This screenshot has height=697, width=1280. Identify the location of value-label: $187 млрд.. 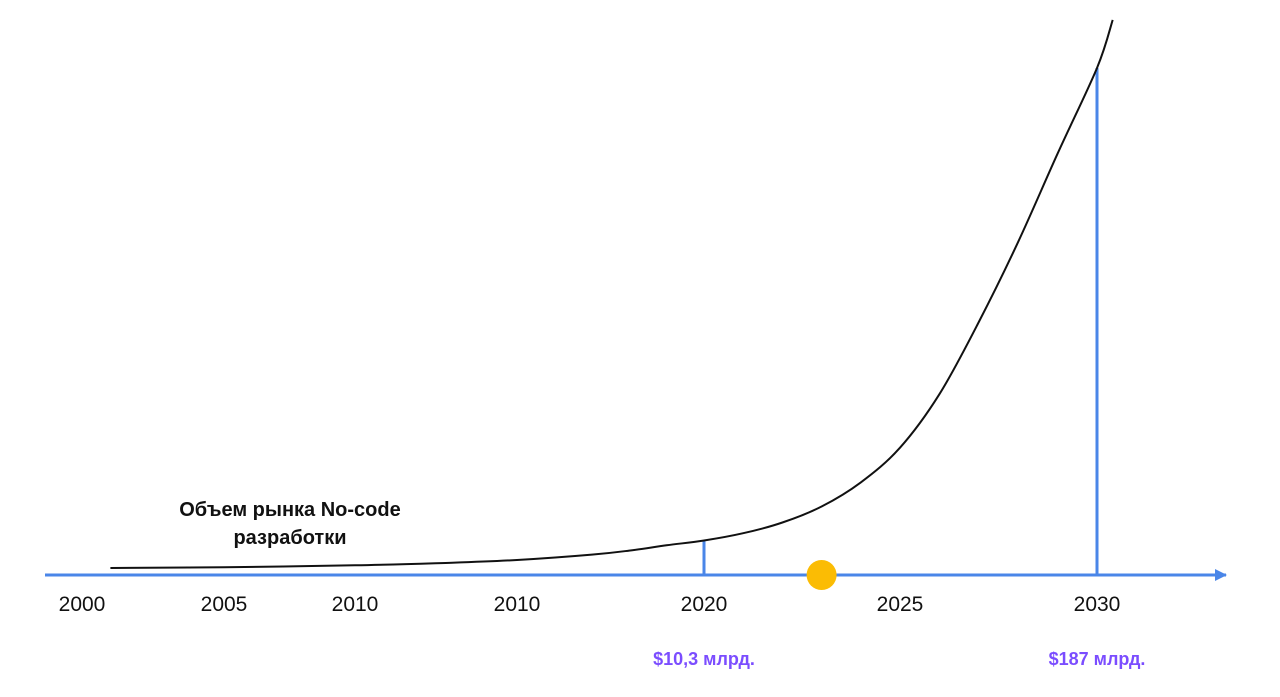
(1097, 659).